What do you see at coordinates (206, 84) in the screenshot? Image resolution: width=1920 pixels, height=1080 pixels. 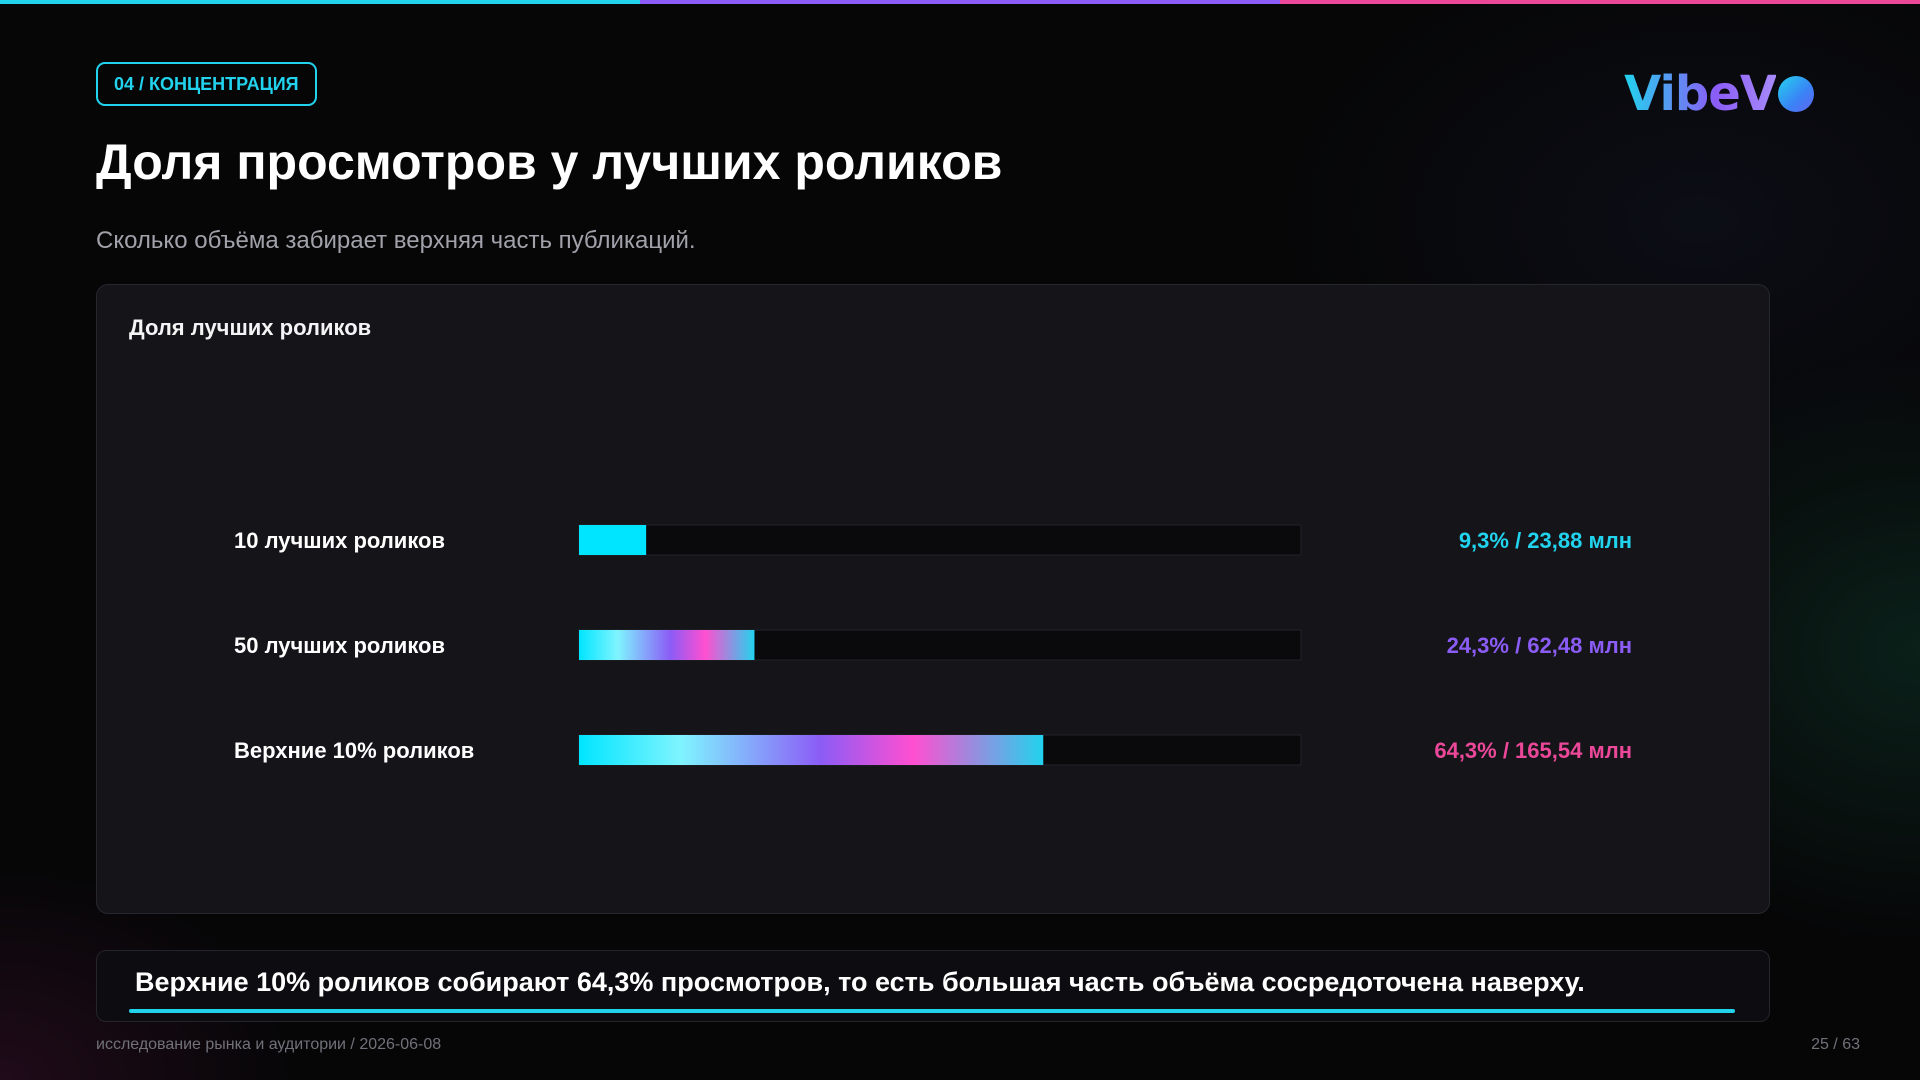 I see `section-badge: 04 / КОНЦЕНТРАЦИЯ` at bounding box center [206, 84].